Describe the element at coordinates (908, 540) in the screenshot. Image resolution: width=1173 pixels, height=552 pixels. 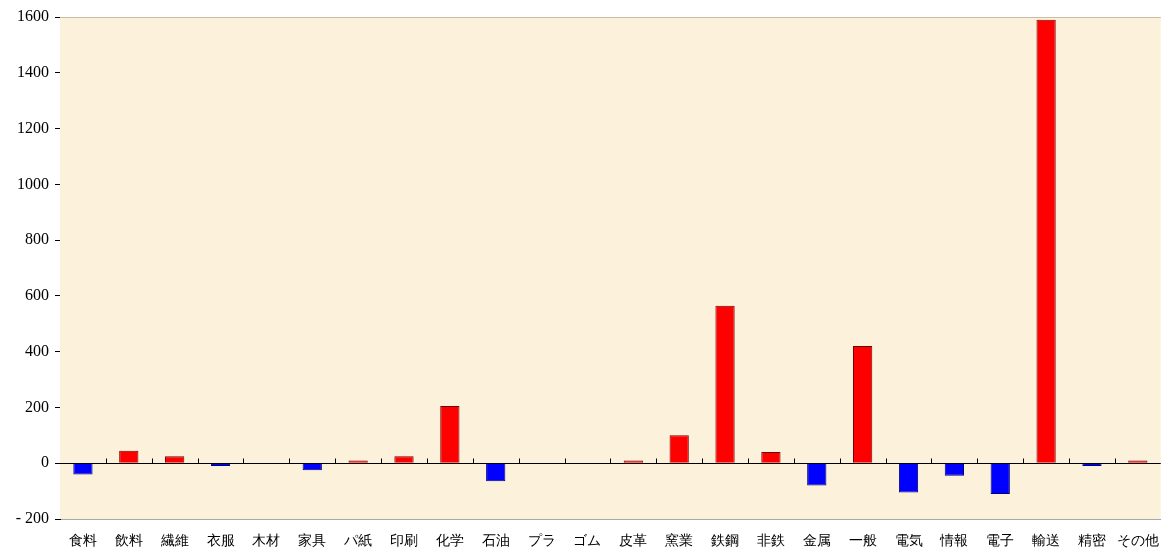
I see `x-tick-label: 電気` at that location.